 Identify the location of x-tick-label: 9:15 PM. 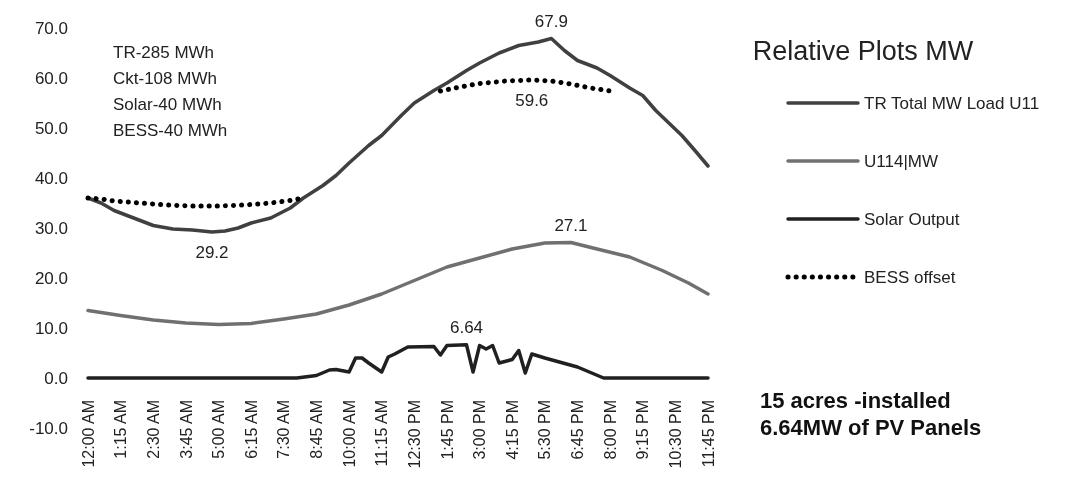
(643, 430).